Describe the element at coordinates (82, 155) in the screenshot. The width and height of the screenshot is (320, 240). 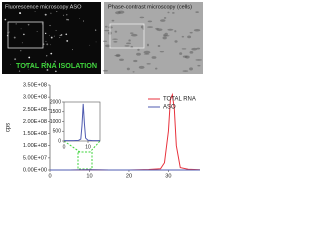
I see `zoom-lines` at that location.